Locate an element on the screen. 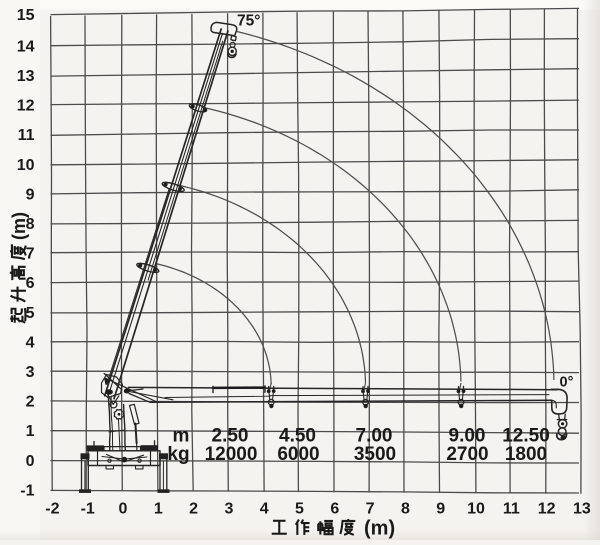 Image resolution: width=600 pixels, height=545 pixels. svg-text: 14 is located at coordinates (26, 46).